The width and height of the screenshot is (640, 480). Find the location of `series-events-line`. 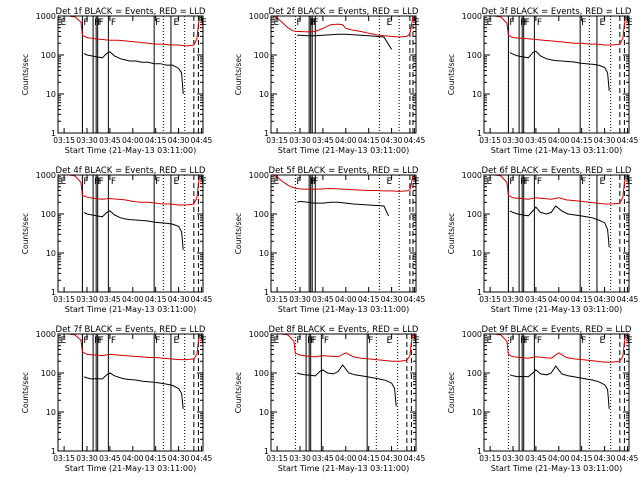

series-events-line is located at coordinates (559, 387).